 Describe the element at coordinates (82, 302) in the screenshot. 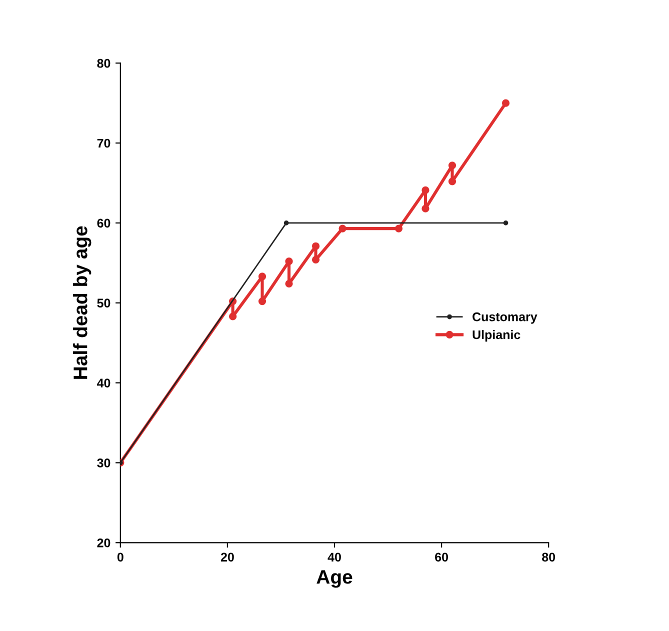

I see `y-axis-title: Half dead by age` at that location.